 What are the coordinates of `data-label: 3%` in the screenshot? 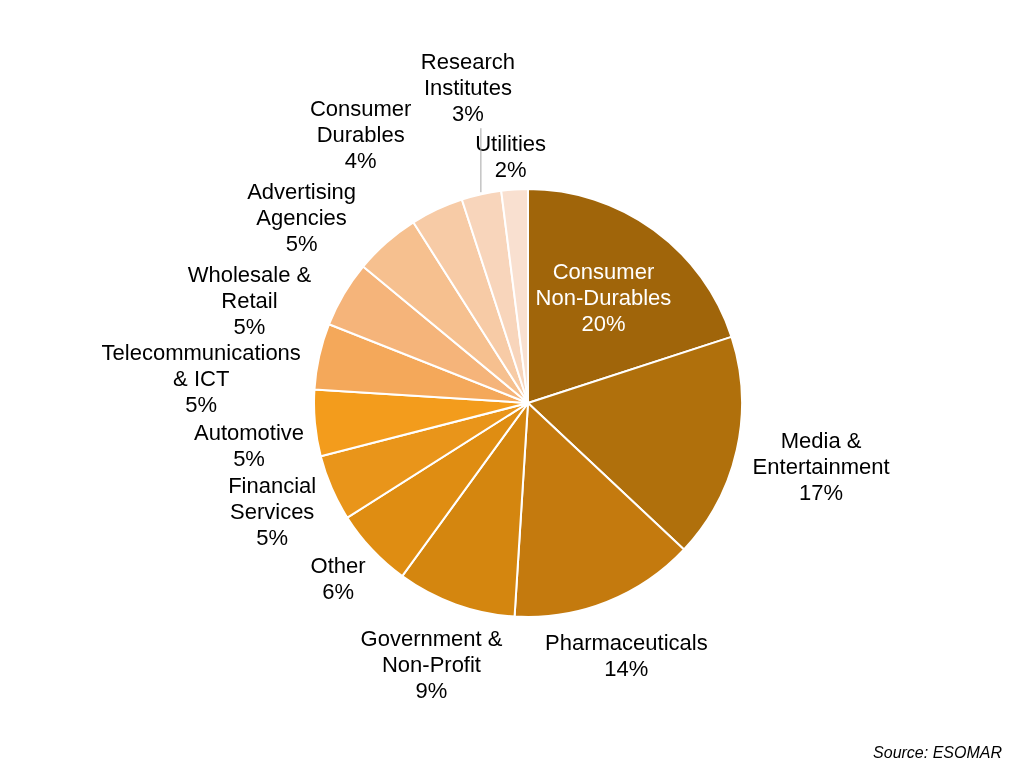 It's located at (468, 114).